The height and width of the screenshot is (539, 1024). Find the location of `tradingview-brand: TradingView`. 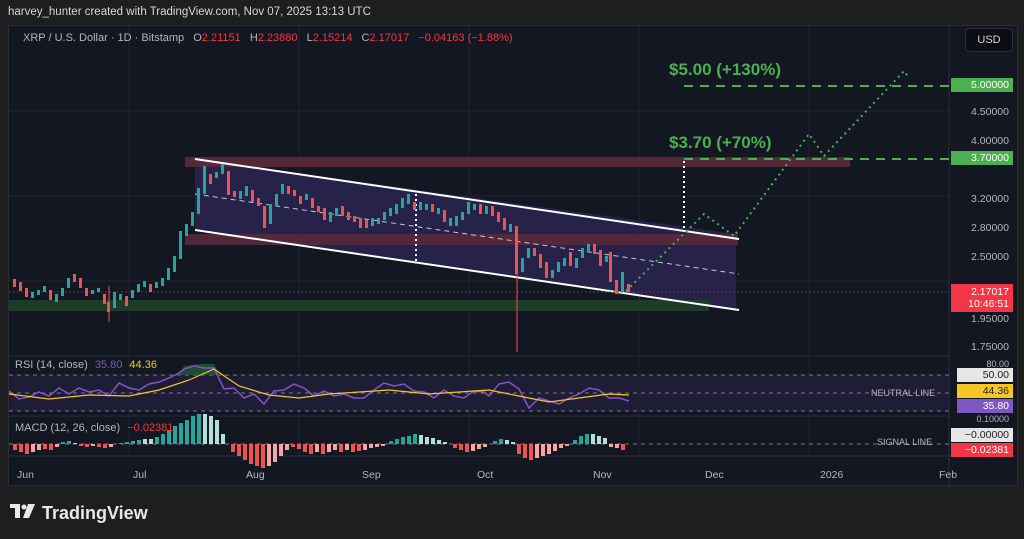

tradingview-brand: TradingView is located at coordinates (79, 513).